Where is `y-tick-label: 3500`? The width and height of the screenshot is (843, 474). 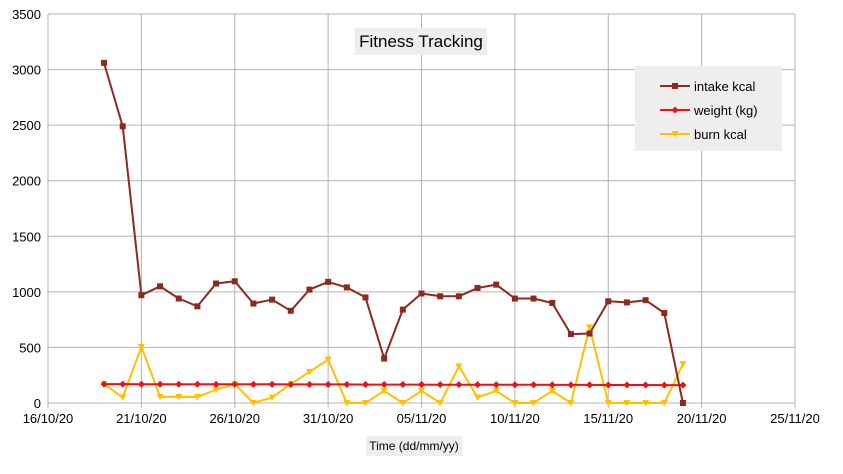
y-tick-label: 3500 is located at coordinates (26, 14).